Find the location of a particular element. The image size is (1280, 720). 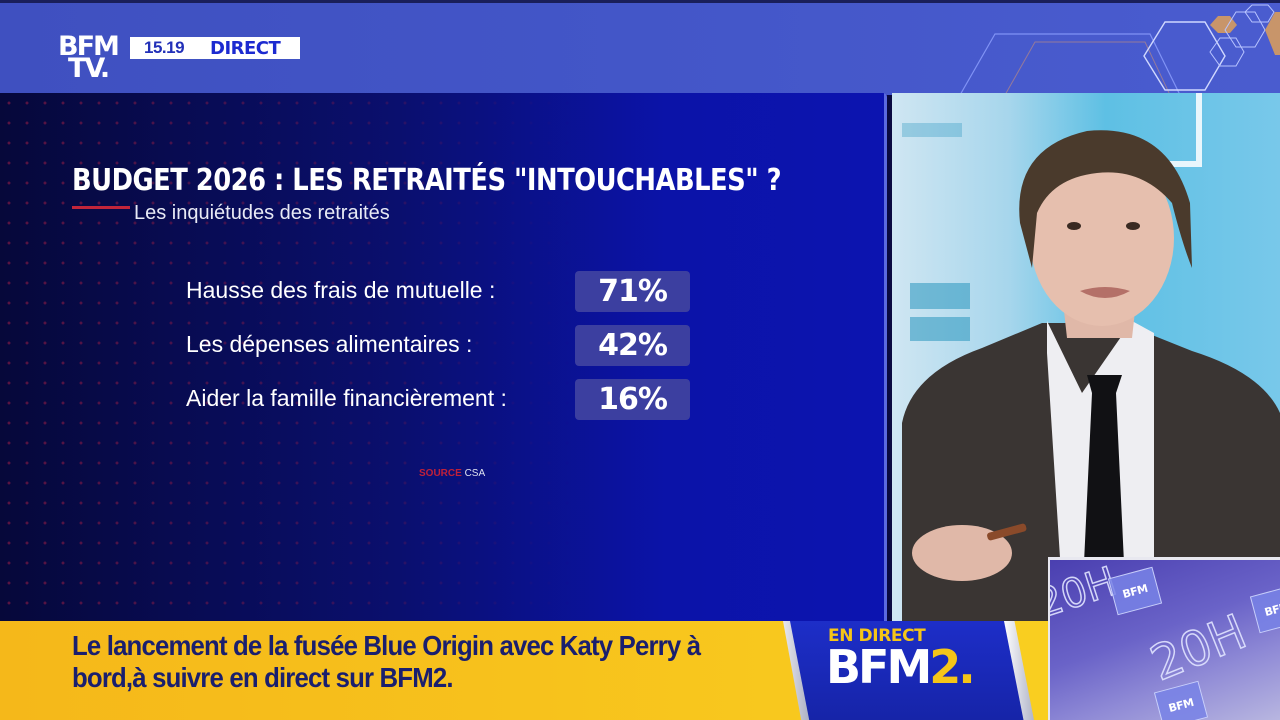

stat-value-badge: 71% is located at coordinates (632, 291).